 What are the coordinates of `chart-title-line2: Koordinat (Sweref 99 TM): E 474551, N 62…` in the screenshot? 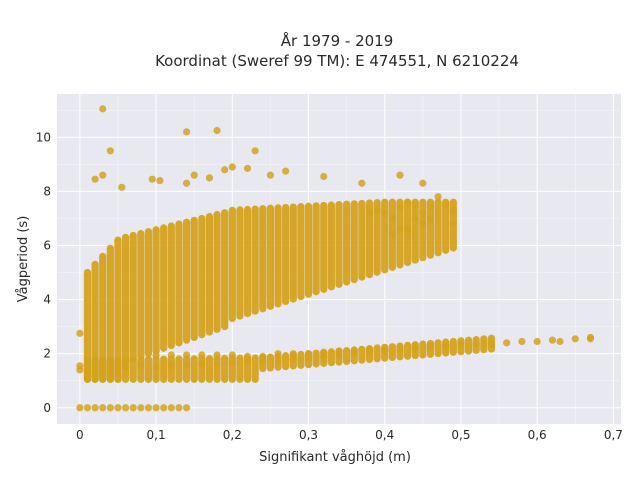 It's located at (337, 61).